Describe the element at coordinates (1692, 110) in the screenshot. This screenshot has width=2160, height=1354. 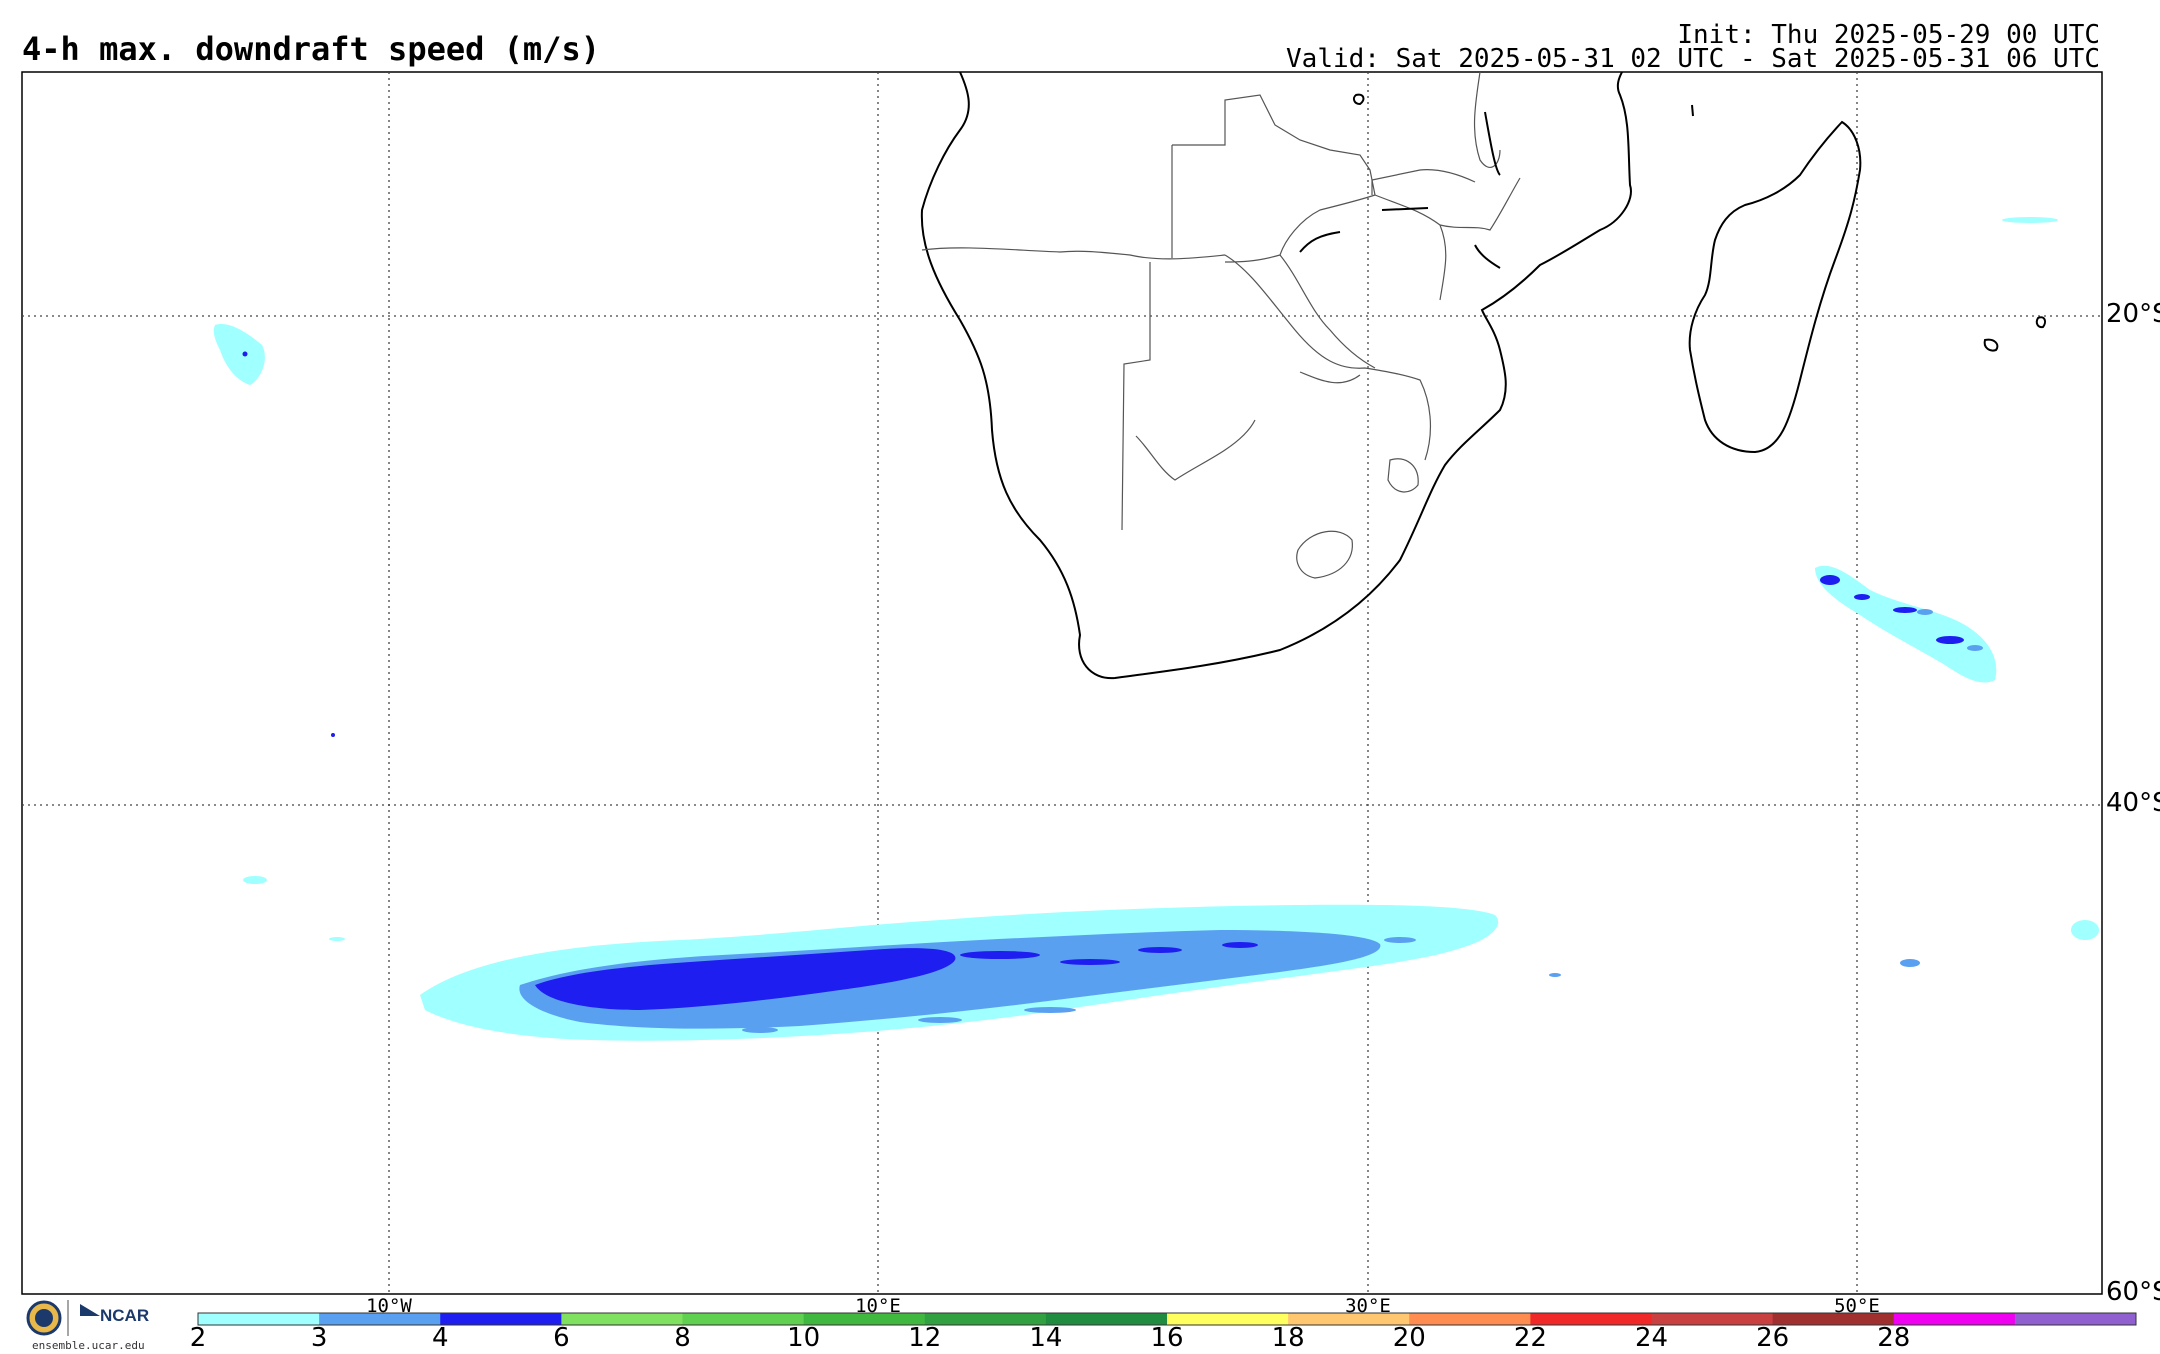
I see `island-comoros` at that location.